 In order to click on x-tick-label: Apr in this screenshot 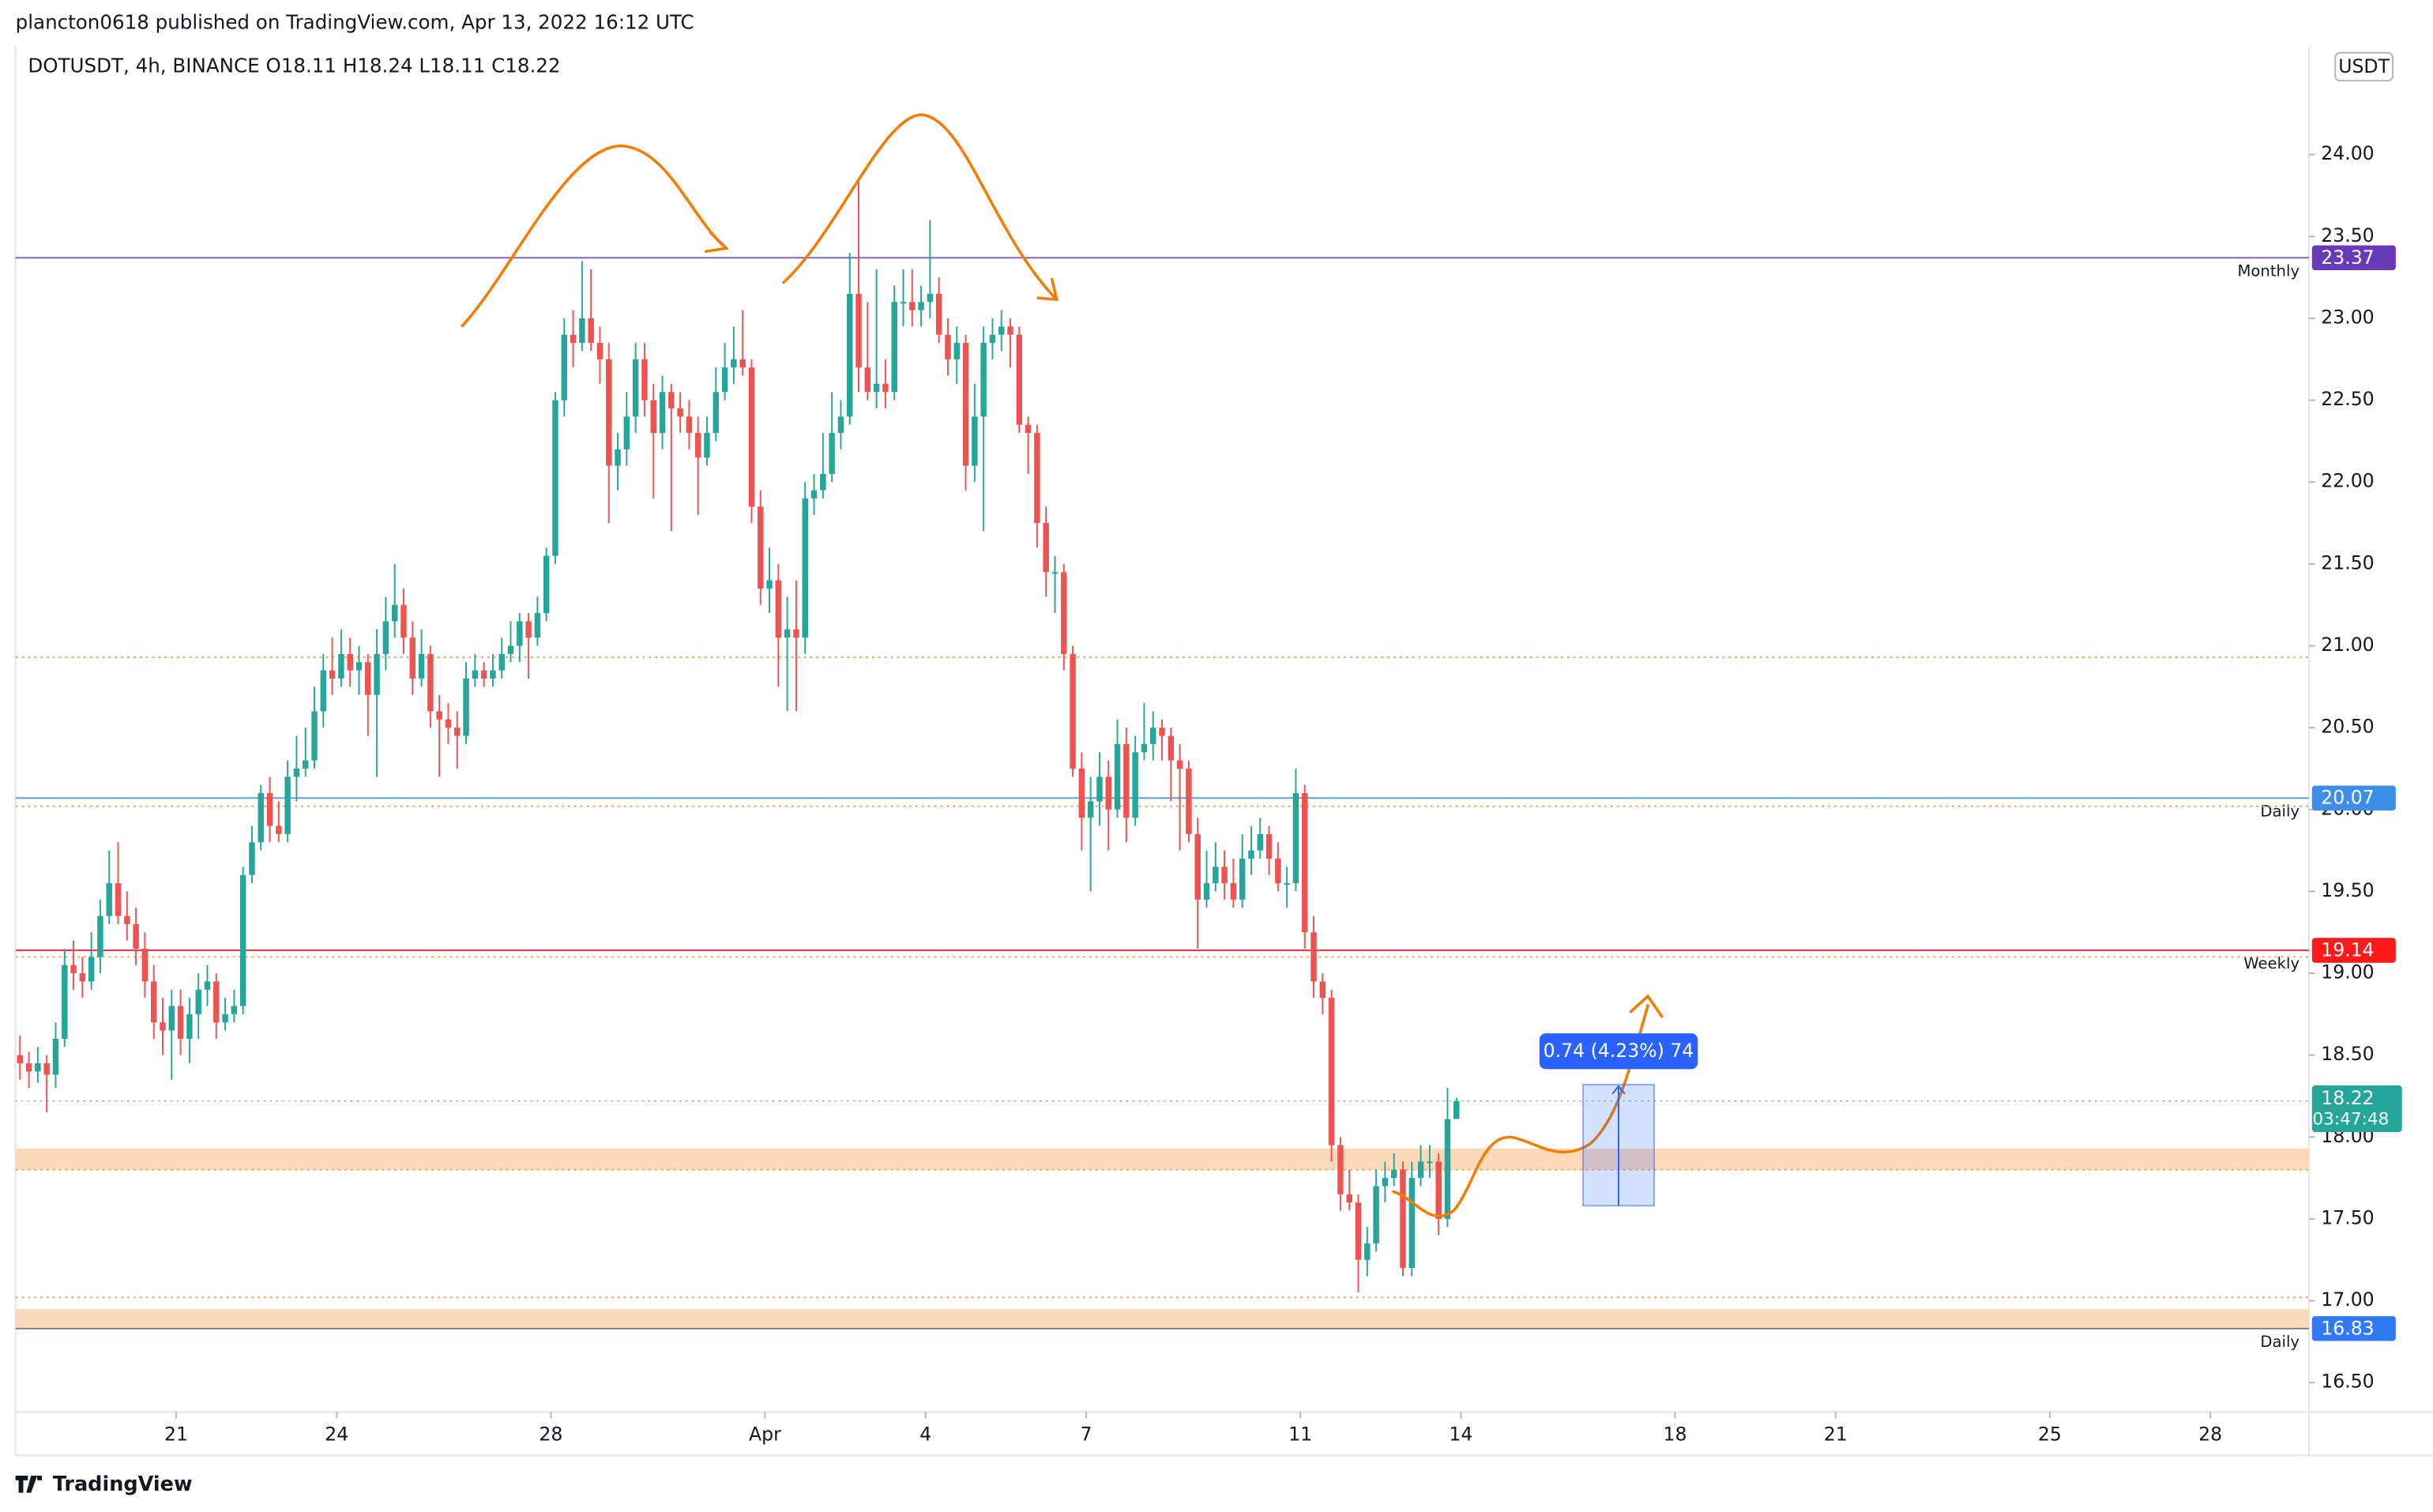, I will do `click(765, 1434)`.